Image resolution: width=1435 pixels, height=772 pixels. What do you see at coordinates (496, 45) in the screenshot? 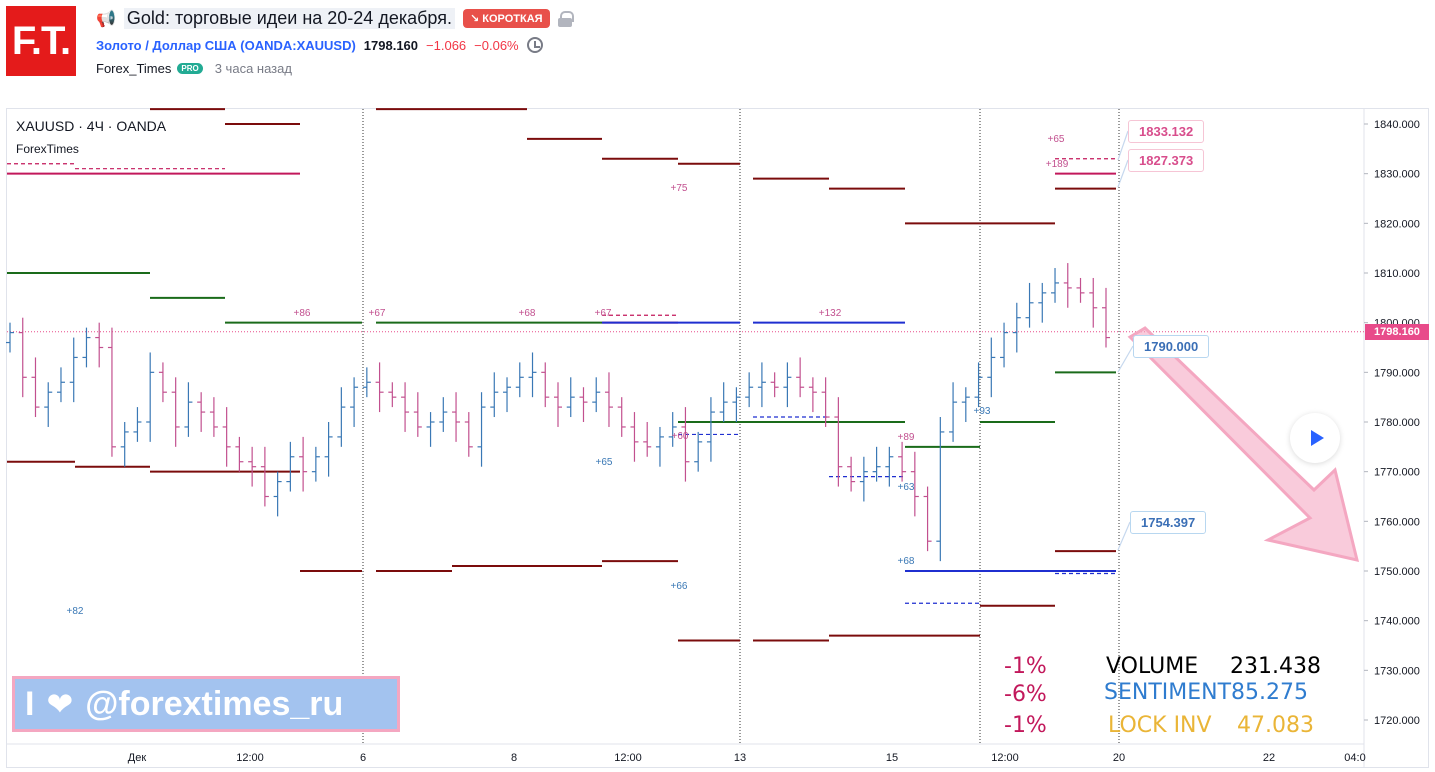
I see `price-change-pct: −0.06%` at bounding box center [496, 45].